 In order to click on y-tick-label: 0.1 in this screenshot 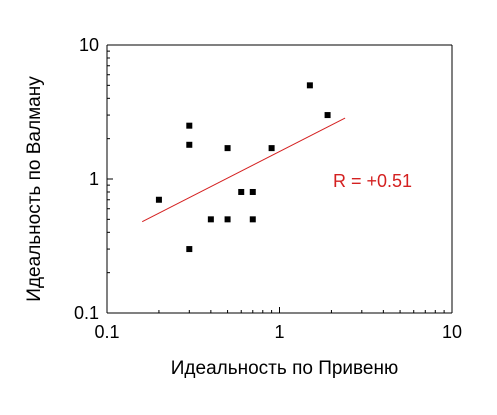, I will do `click(86, 313)`.